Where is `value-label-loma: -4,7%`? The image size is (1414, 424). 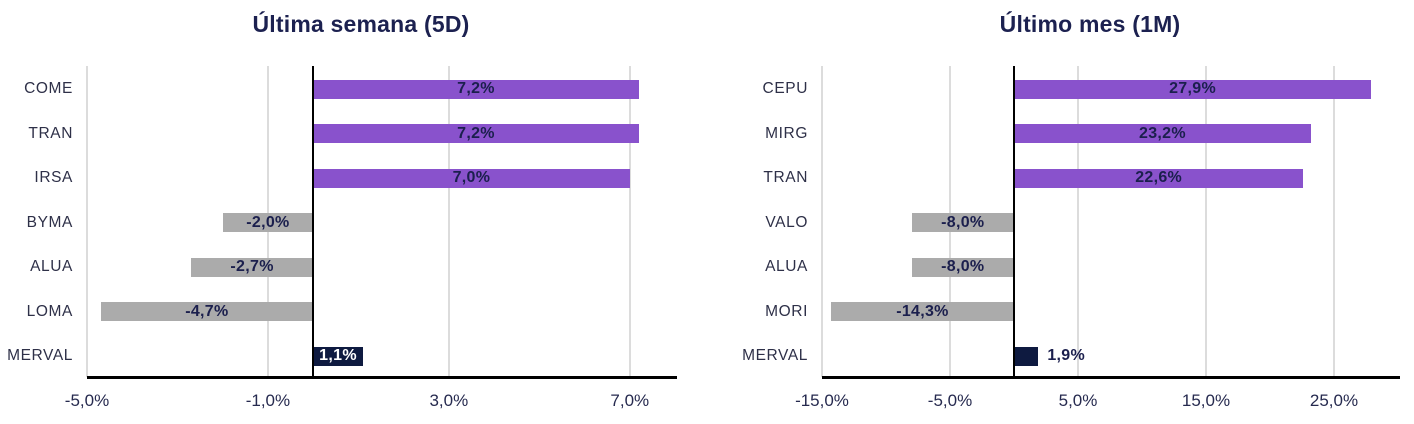
value-label-loma: -4,7% is located at coordinates (207, 311).